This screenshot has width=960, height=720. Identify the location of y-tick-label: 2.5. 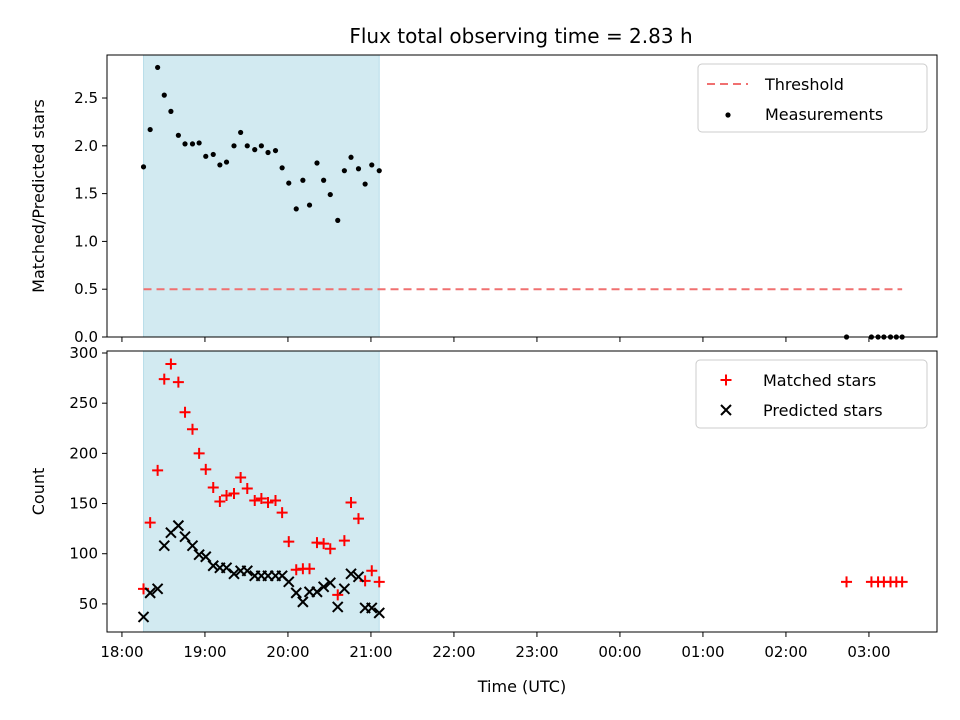
(86, 98).